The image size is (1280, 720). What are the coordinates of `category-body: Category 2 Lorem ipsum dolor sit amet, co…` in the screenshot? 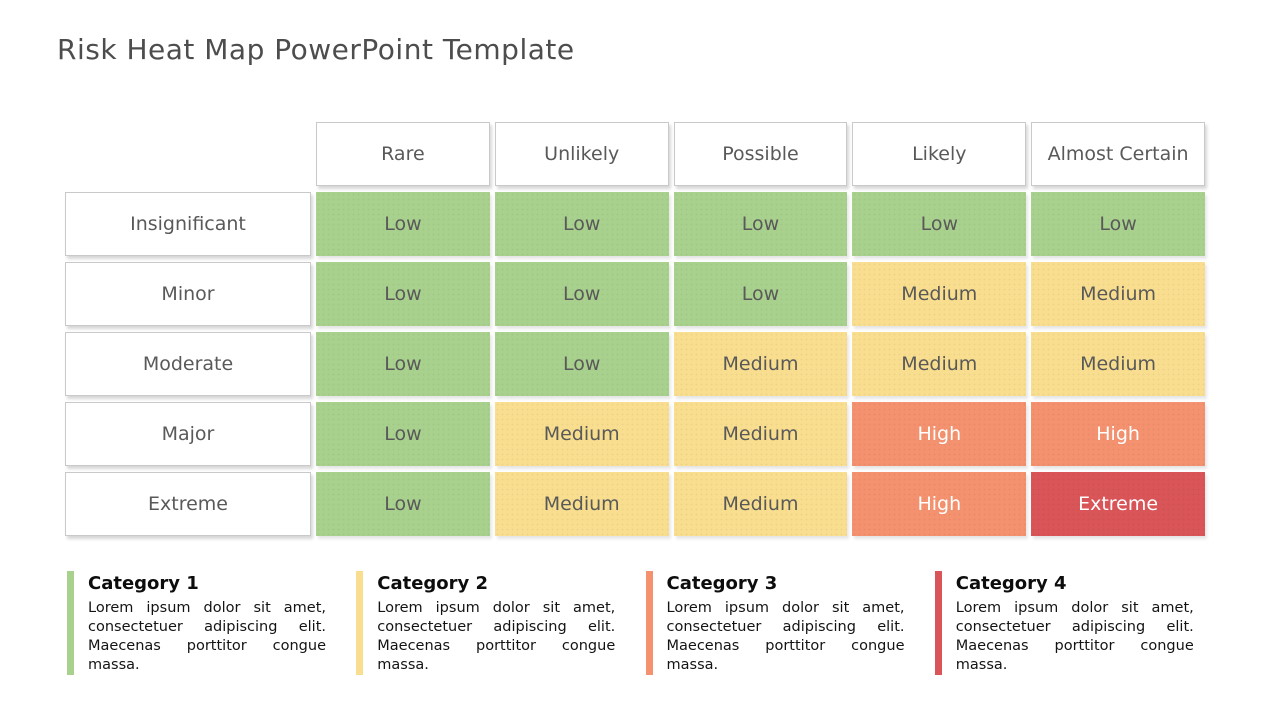 It's located at (496, 623).